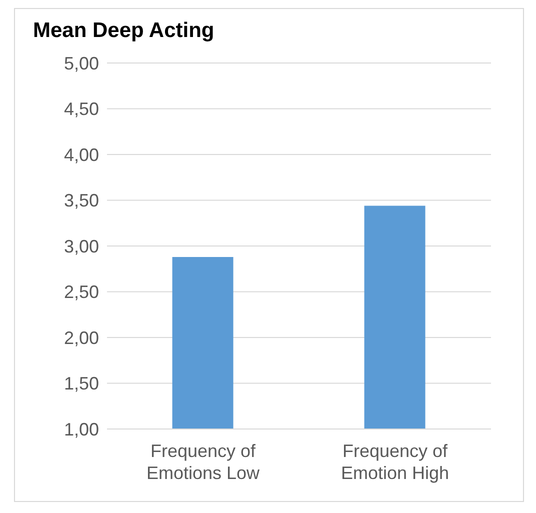 This screenshot has height=513, width=536. I want to click on y-tick-label: 1,50, so click(81, 384).